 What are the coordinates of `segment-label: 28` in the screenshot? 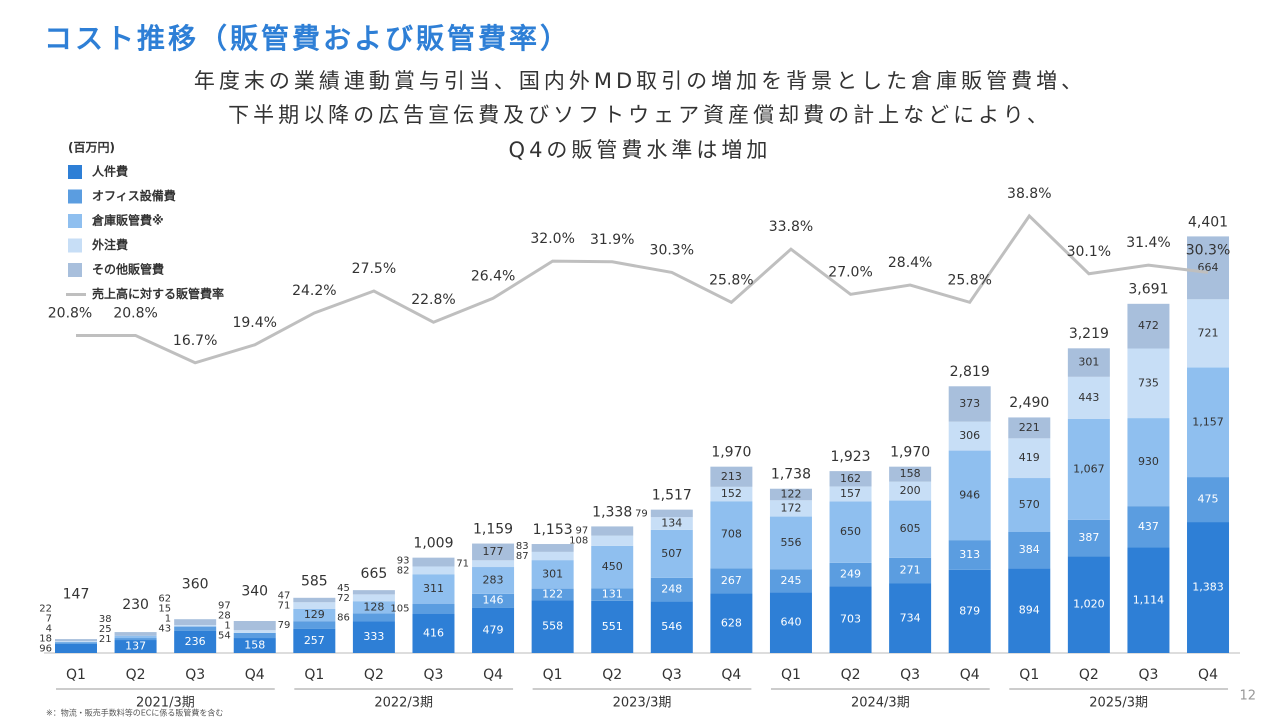 It's located at (224, 615).